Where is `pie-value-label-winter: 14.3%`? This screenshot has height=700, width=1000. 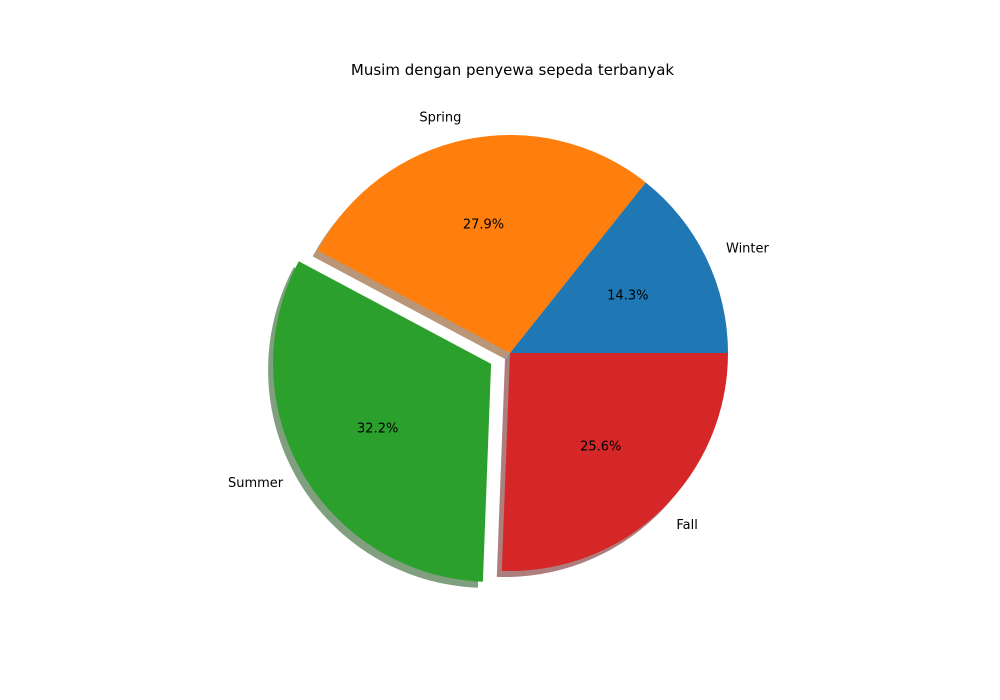 pie-value-label-winter: 14.3% is located at coordinates (627, 296).